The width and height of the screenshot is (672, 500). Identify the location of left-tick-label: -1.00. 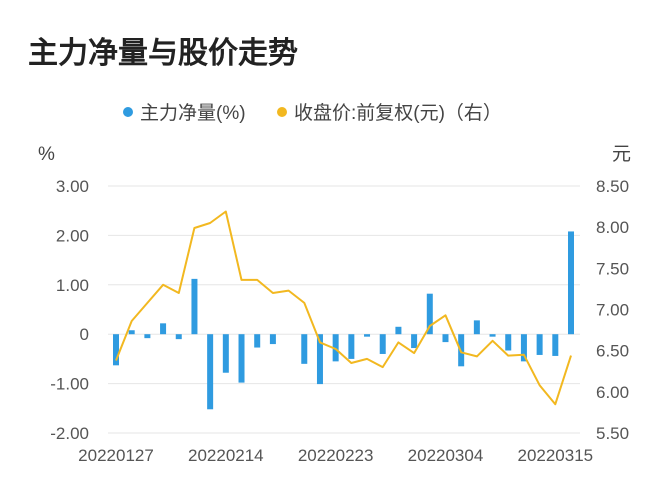
(69, 384).